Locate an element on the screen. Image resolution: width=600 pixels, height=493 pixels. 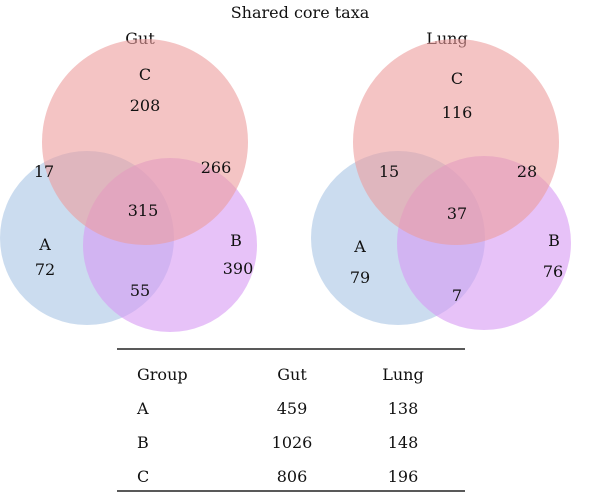
table-row-a-gut: 459 is located at coordinates (292, 408).